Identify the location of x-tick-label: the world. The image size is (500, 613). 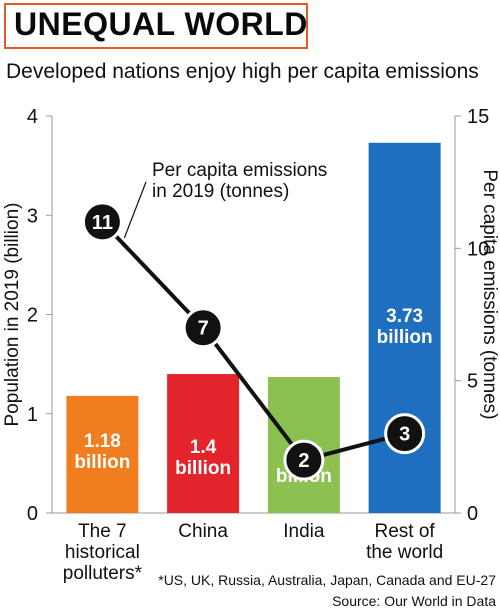
(404, 552).